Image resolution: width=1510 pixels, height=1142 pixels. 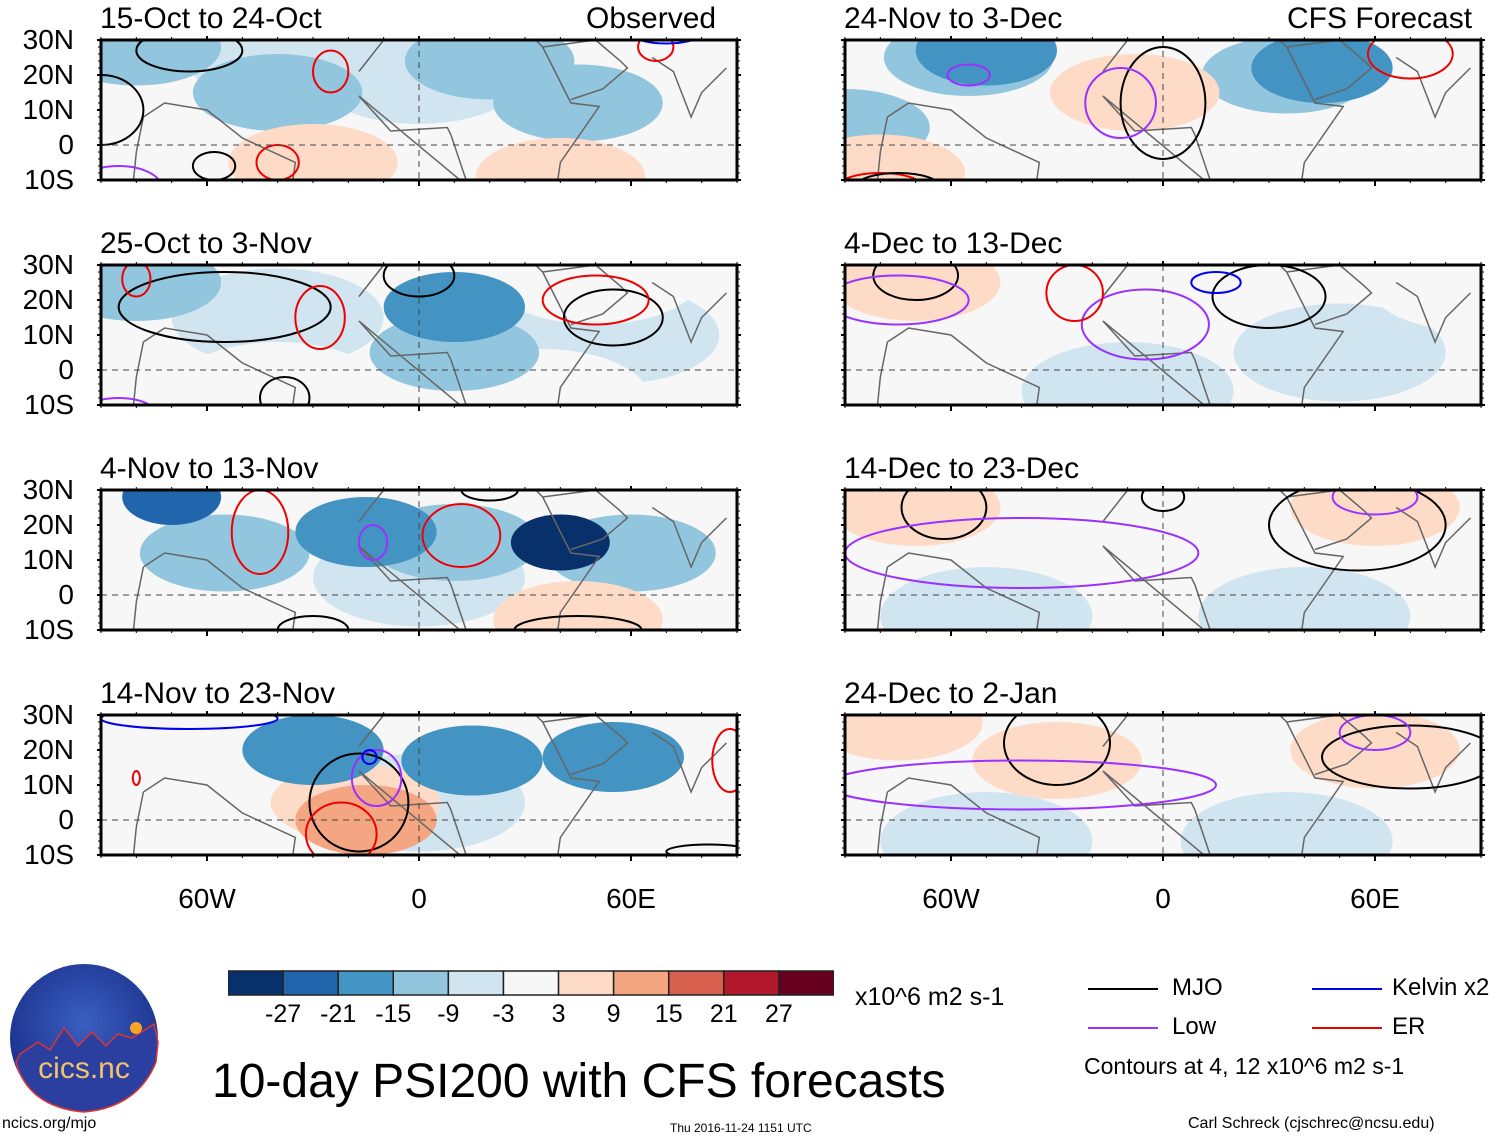 I want to click on forecast-label: CFS Forecast, so click(x=1380, y=18).